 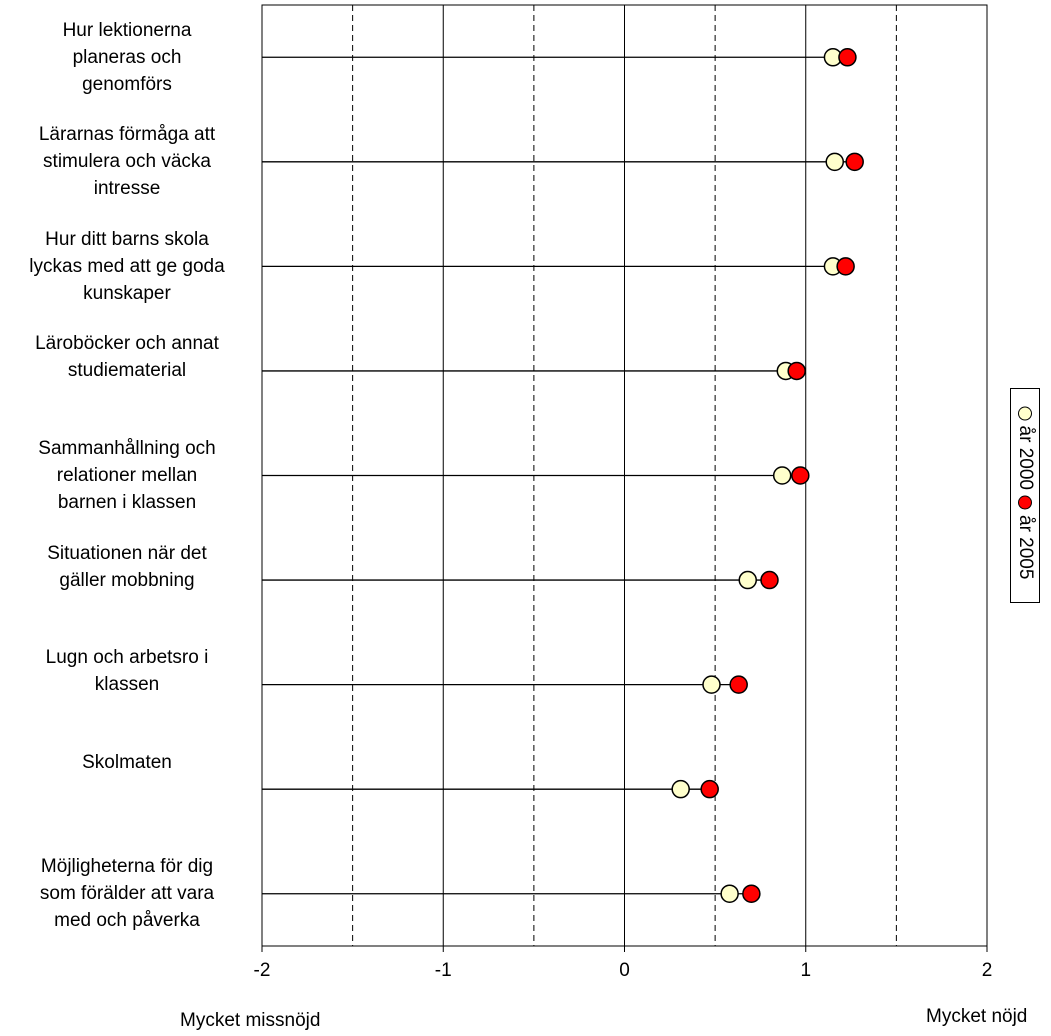 I want to click on category-label-line: med och påverka, so click(x=127, y=921).